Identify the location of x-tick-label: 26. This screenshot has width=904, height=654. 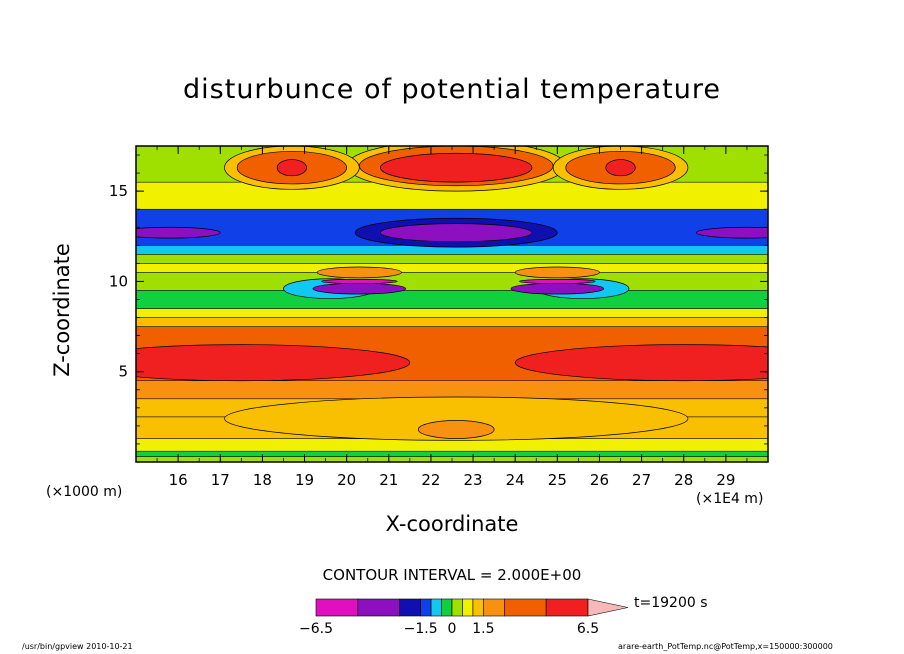
(599, 480).